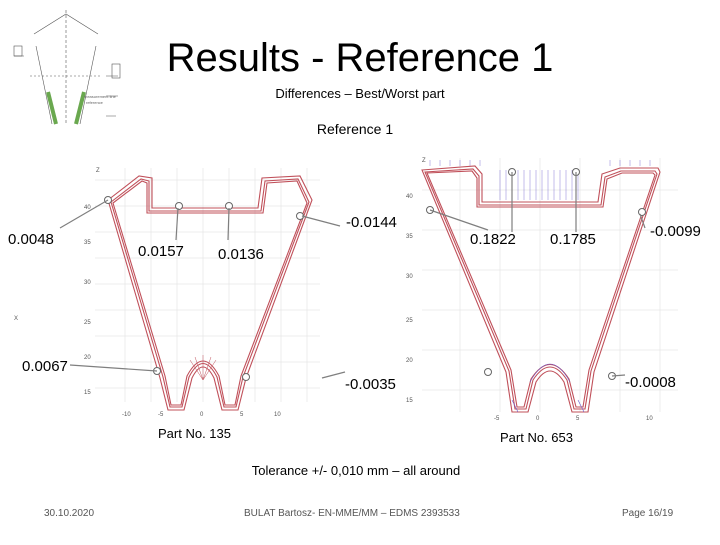 The image size is (720, 545). Describe the element at coordinates (650, 382) in the screenshot. I see `deviation-value: -0.0008` at that location.